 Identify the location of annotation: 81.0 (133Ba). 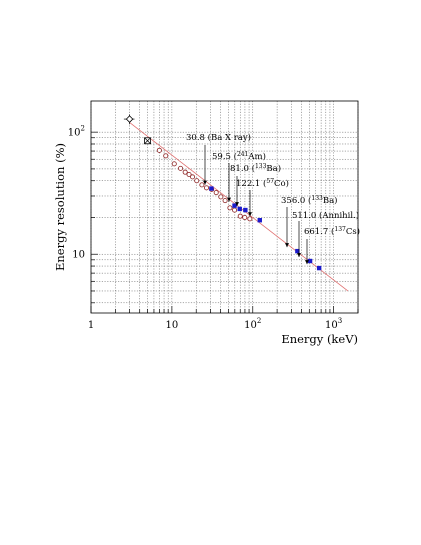
(255, 185).